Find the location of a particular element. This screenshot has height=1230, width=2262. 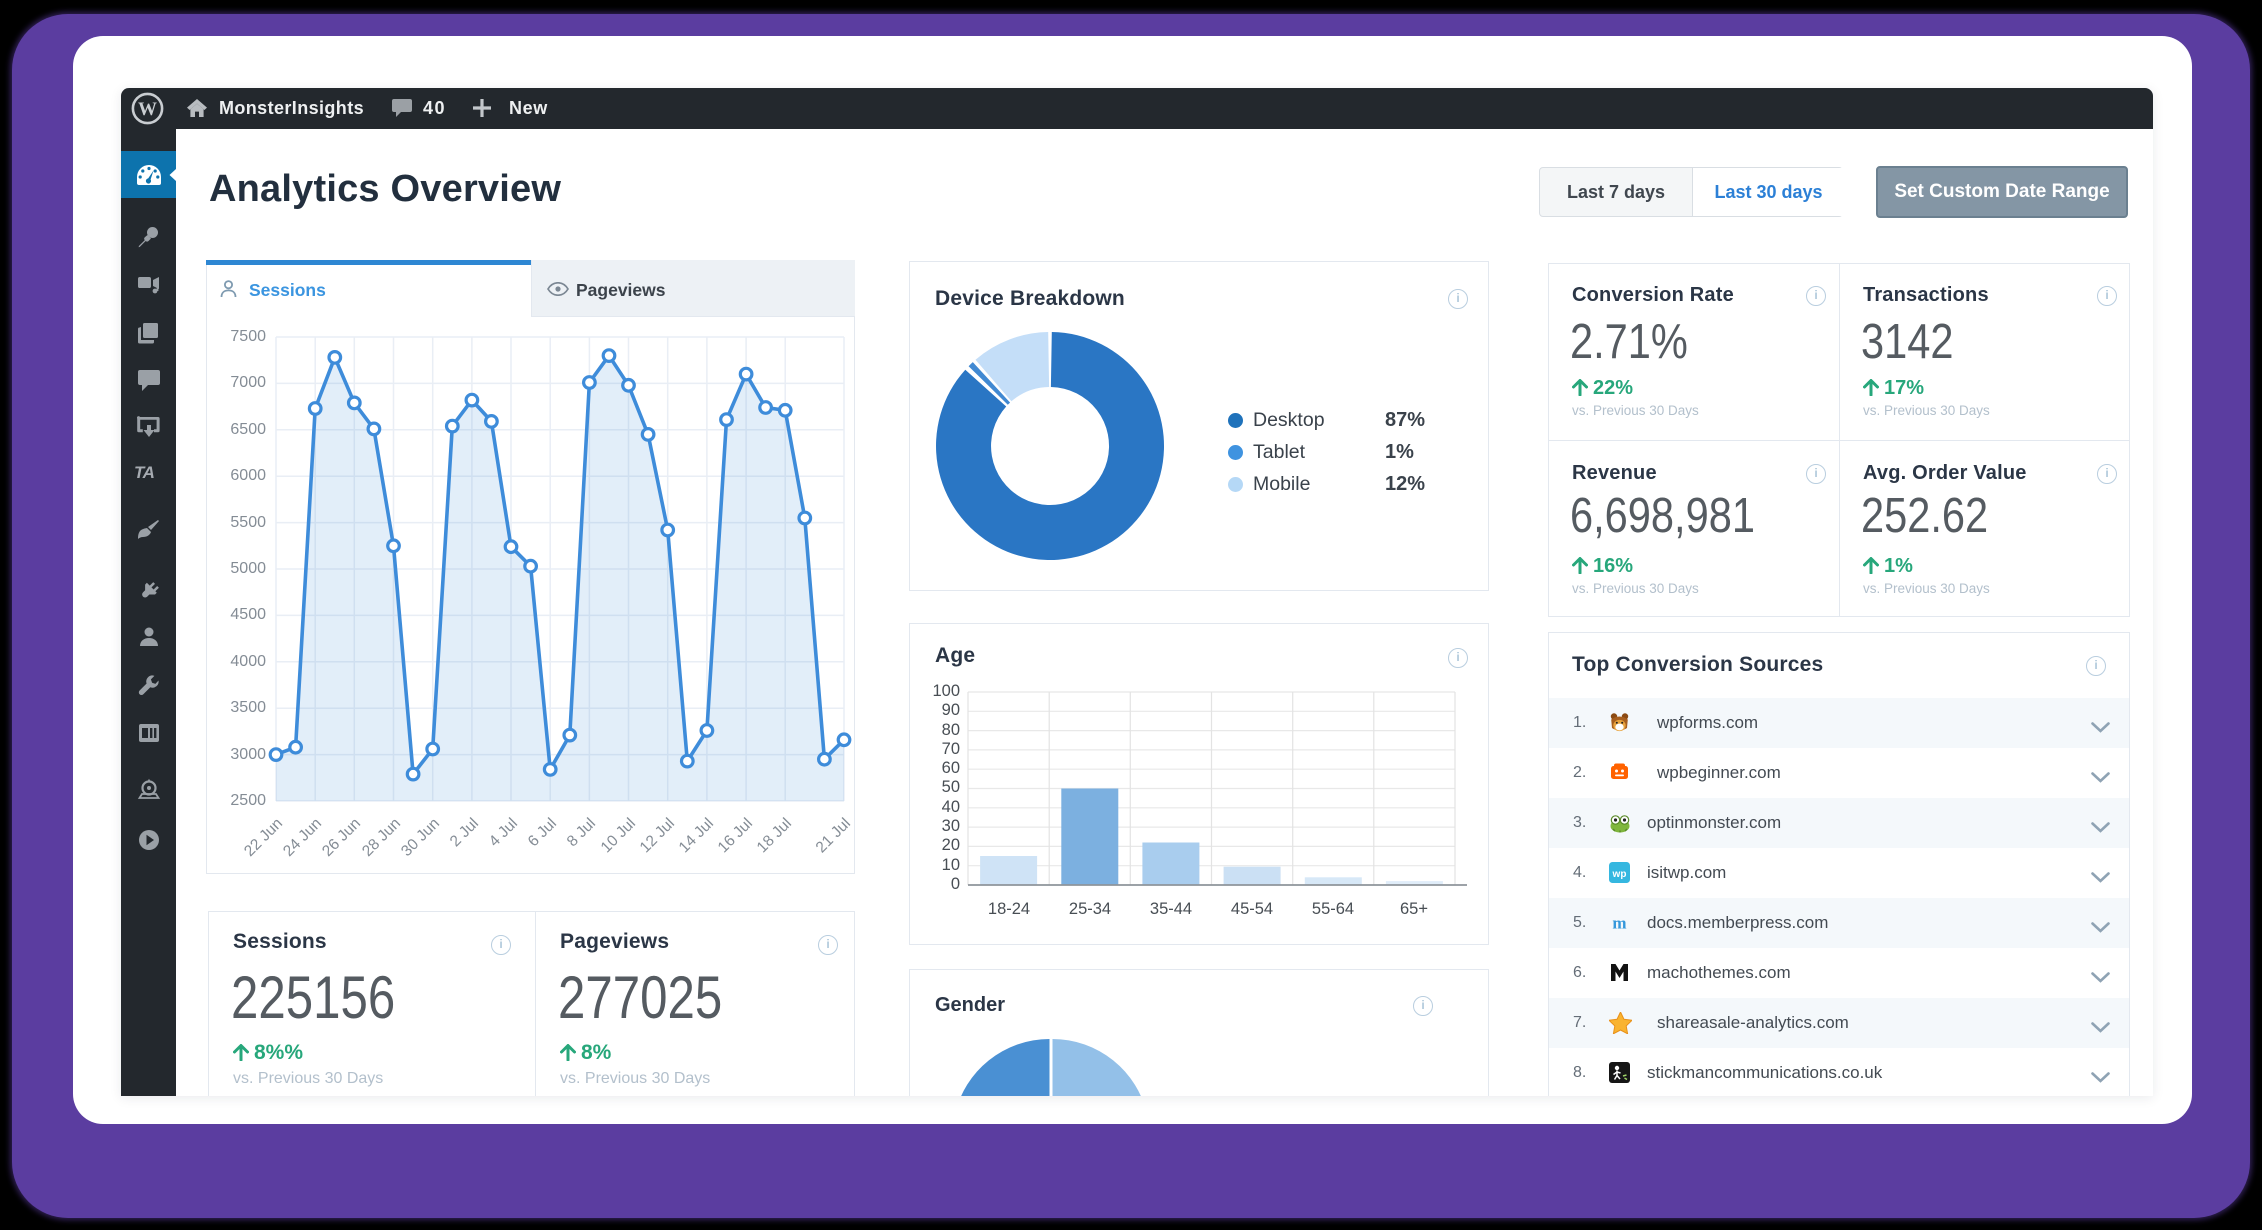

svg-text: wp is located at coordinates (1619, 874).